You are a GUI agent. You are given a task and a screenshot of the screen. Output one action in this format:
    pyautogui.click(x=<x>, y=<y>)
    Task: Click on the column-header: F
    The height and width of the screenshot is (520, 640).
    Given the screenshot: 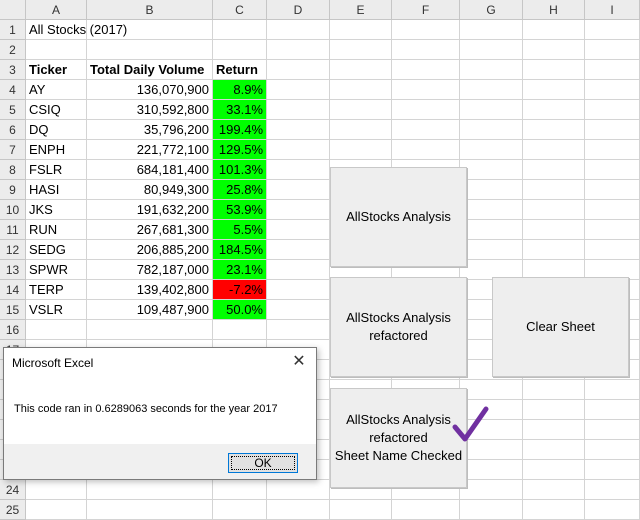 What is the action you would take?
    pyautogui.click(x=426, y=10)
    